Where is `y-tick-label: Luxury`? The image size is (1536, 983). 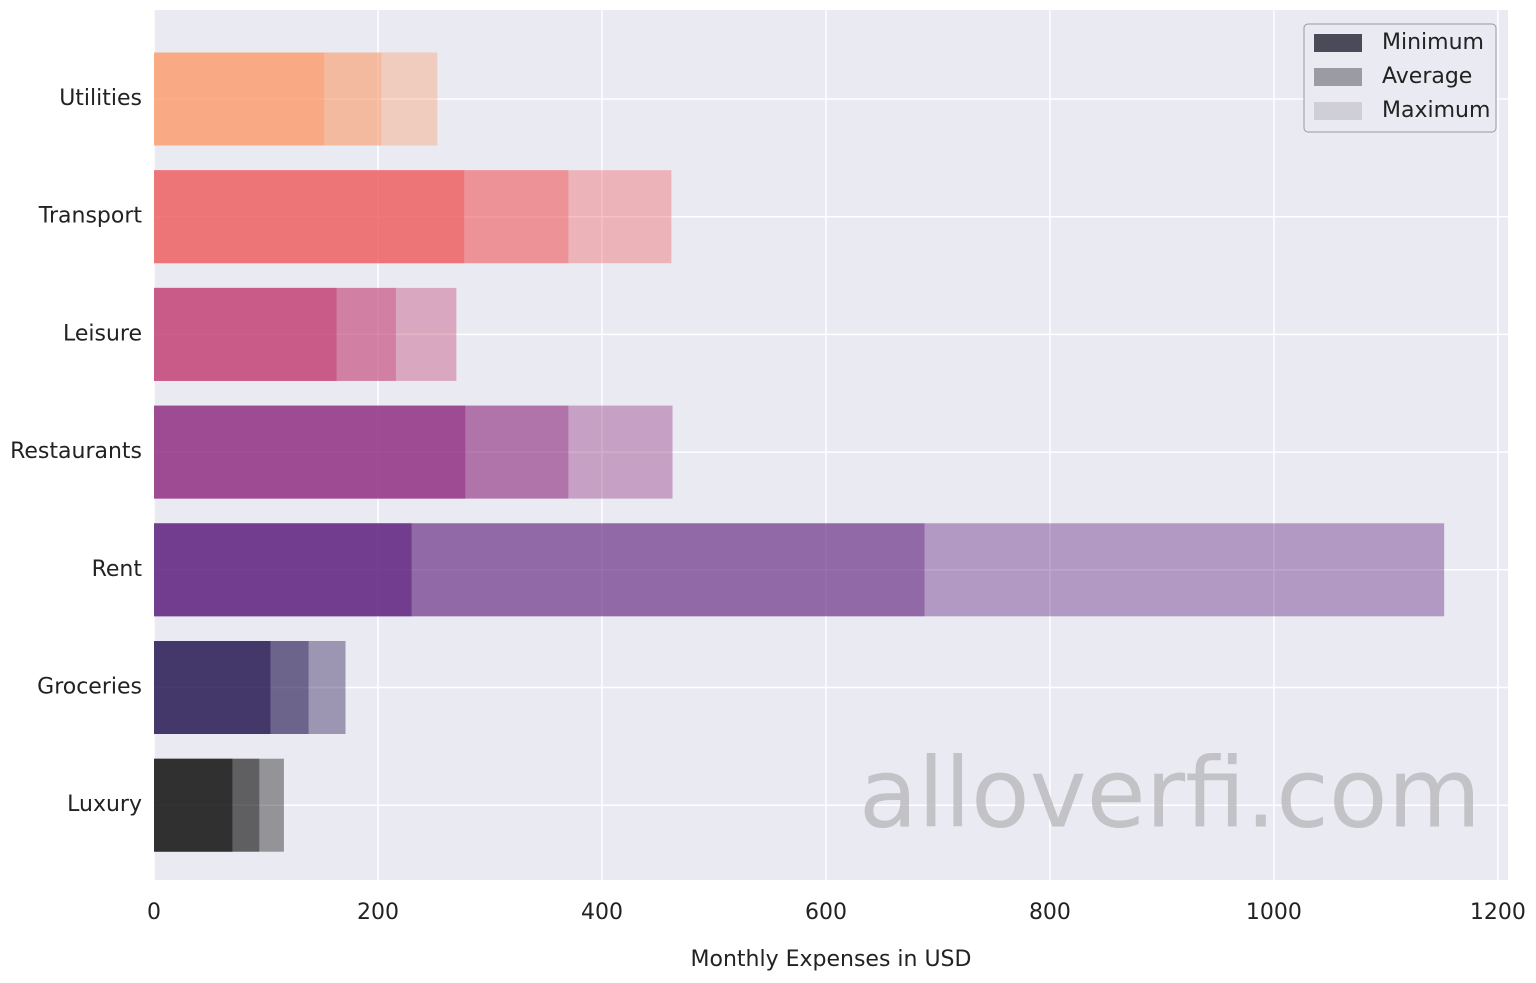 y-tick-label: Luxury is located at coordinates (104, 804).